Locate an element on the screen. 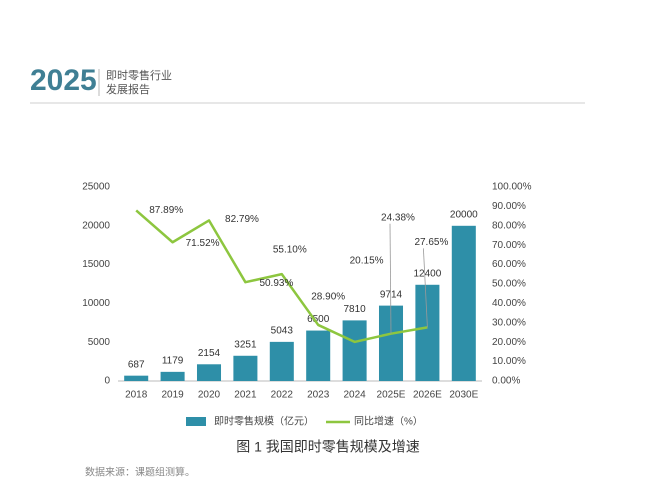 The width and height of the screenshot is (657, 500). line-value-label: 24.38% is located at coordinates (398, 217).